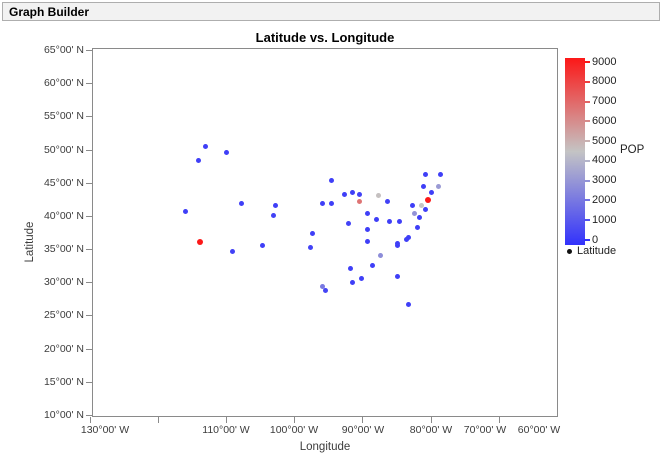 The image size is (665, 462). I want to click on x-tick-label: 80°00' W, so click(431, 430).